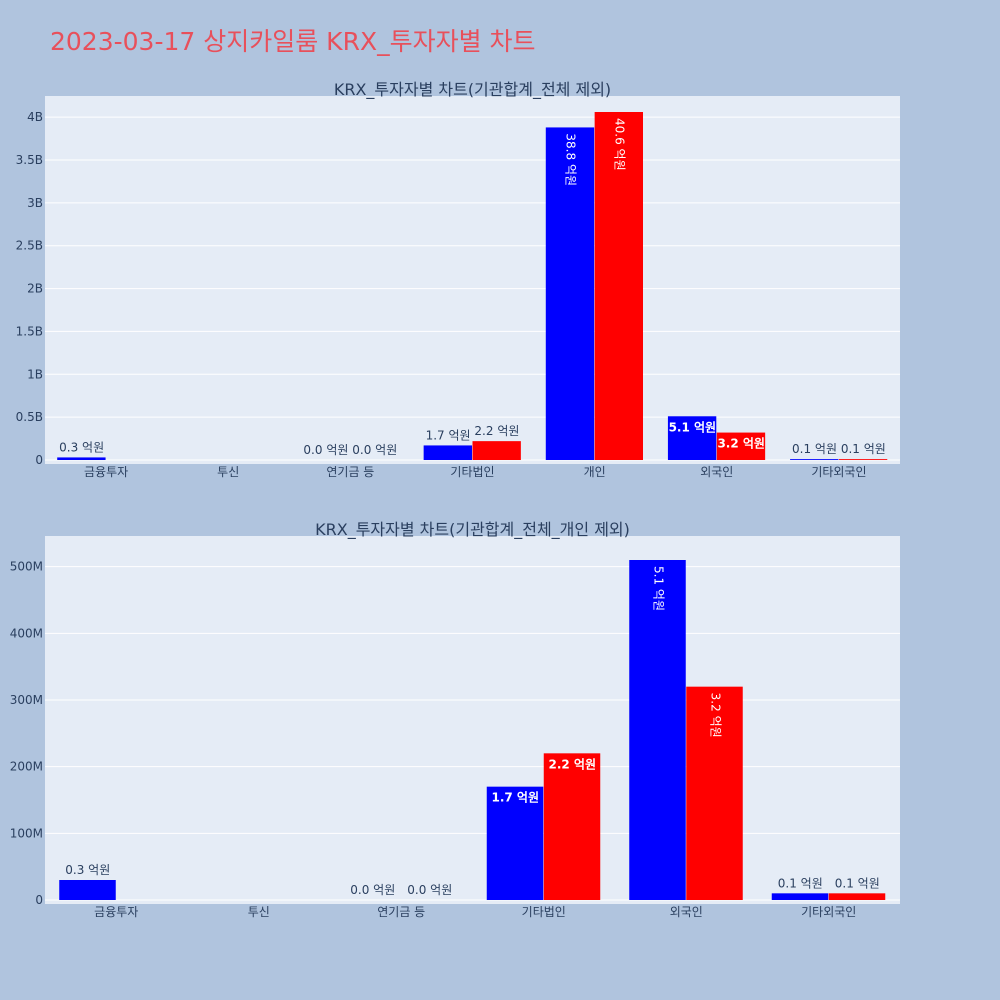  What do you see at coordinates (26, 833) in the screenshot?
I see `y-tick-label: 100M` at bounding box center [26, 833].